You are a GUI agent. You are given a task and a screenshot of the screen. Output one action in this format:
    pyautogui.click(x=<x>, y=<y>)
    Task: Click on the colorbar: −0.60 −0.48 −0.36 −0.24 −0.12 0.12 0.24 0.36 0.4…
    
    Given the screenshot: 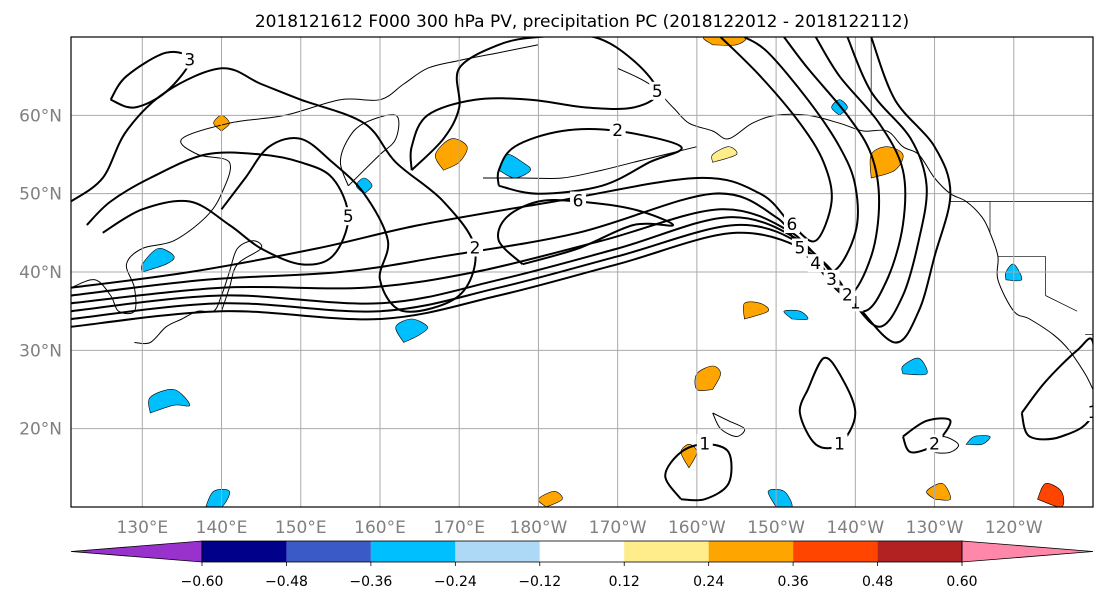 What is the action you would take?
    pyautogui.click(x=582, y=565)
    